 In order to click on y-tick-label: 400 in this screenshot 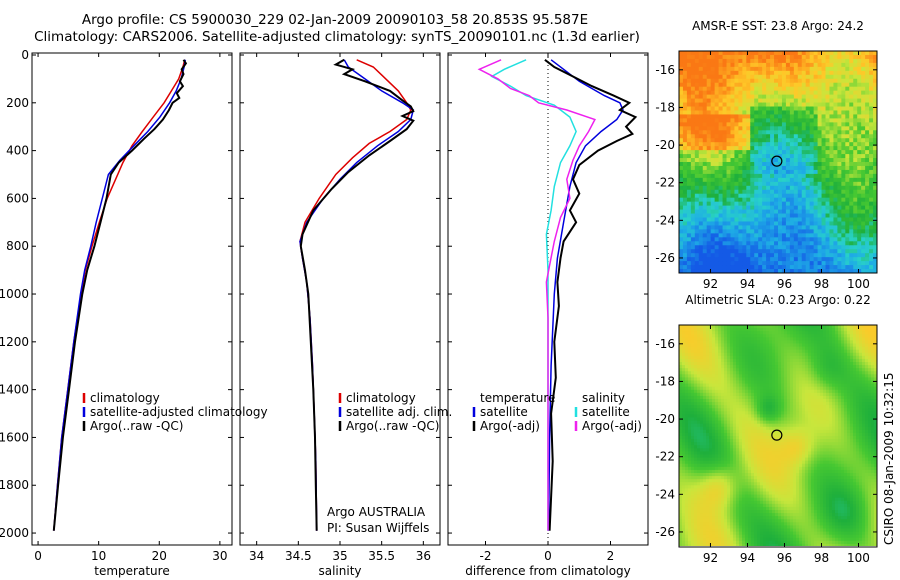, I will do `click(17, 151)`.